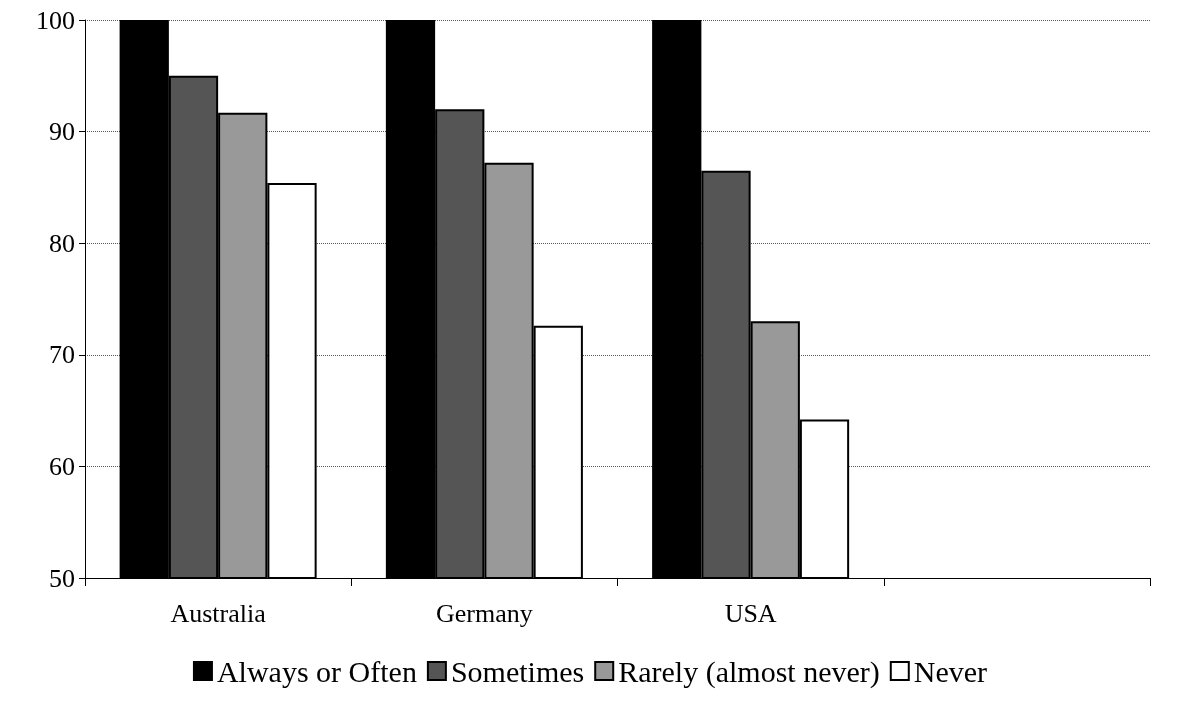 The height and width of the screenshot is (703, 1180). Describe the element at coordinates (517, 671) in the screenshot. I see `legend-label: Sometimes` at that location.